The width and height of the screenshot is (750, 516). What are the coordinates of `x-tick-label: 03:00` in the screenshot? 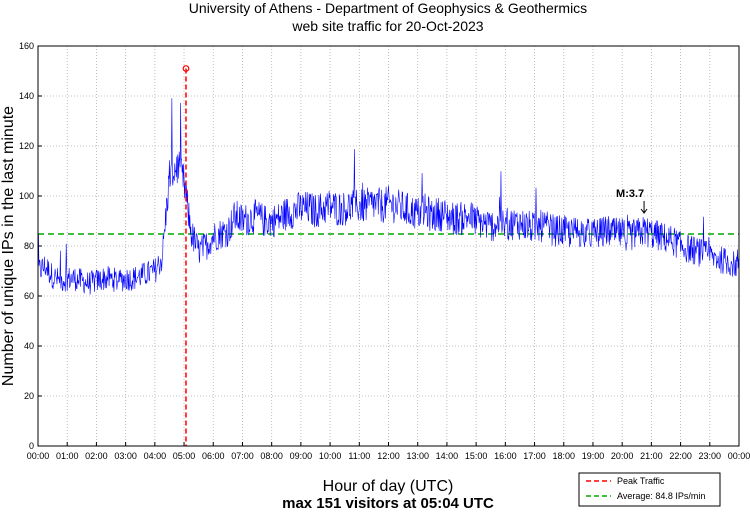 It's located at (125, 456).